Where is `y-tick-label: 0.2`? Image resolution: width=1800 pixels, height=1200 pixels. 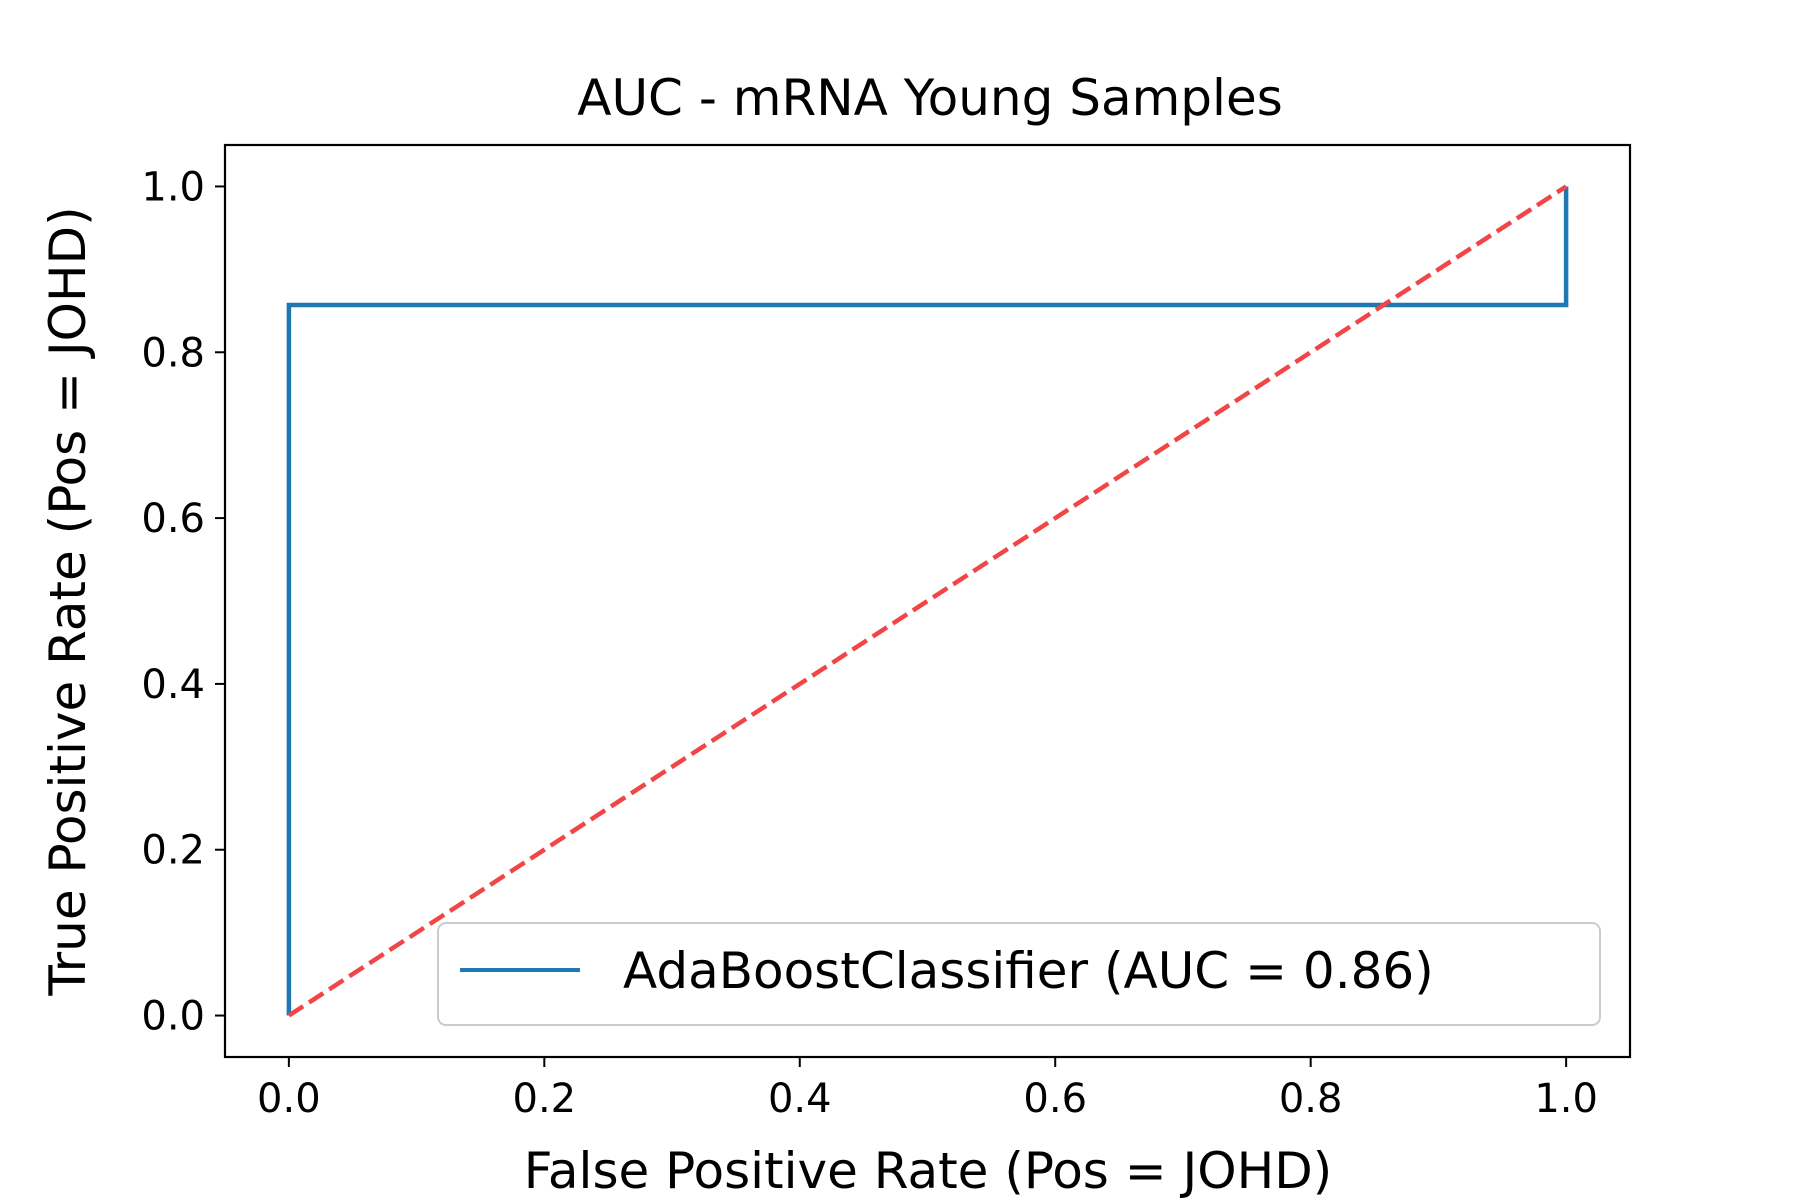 y-tick-label: 0.2 is located at coordinates (173, 851).